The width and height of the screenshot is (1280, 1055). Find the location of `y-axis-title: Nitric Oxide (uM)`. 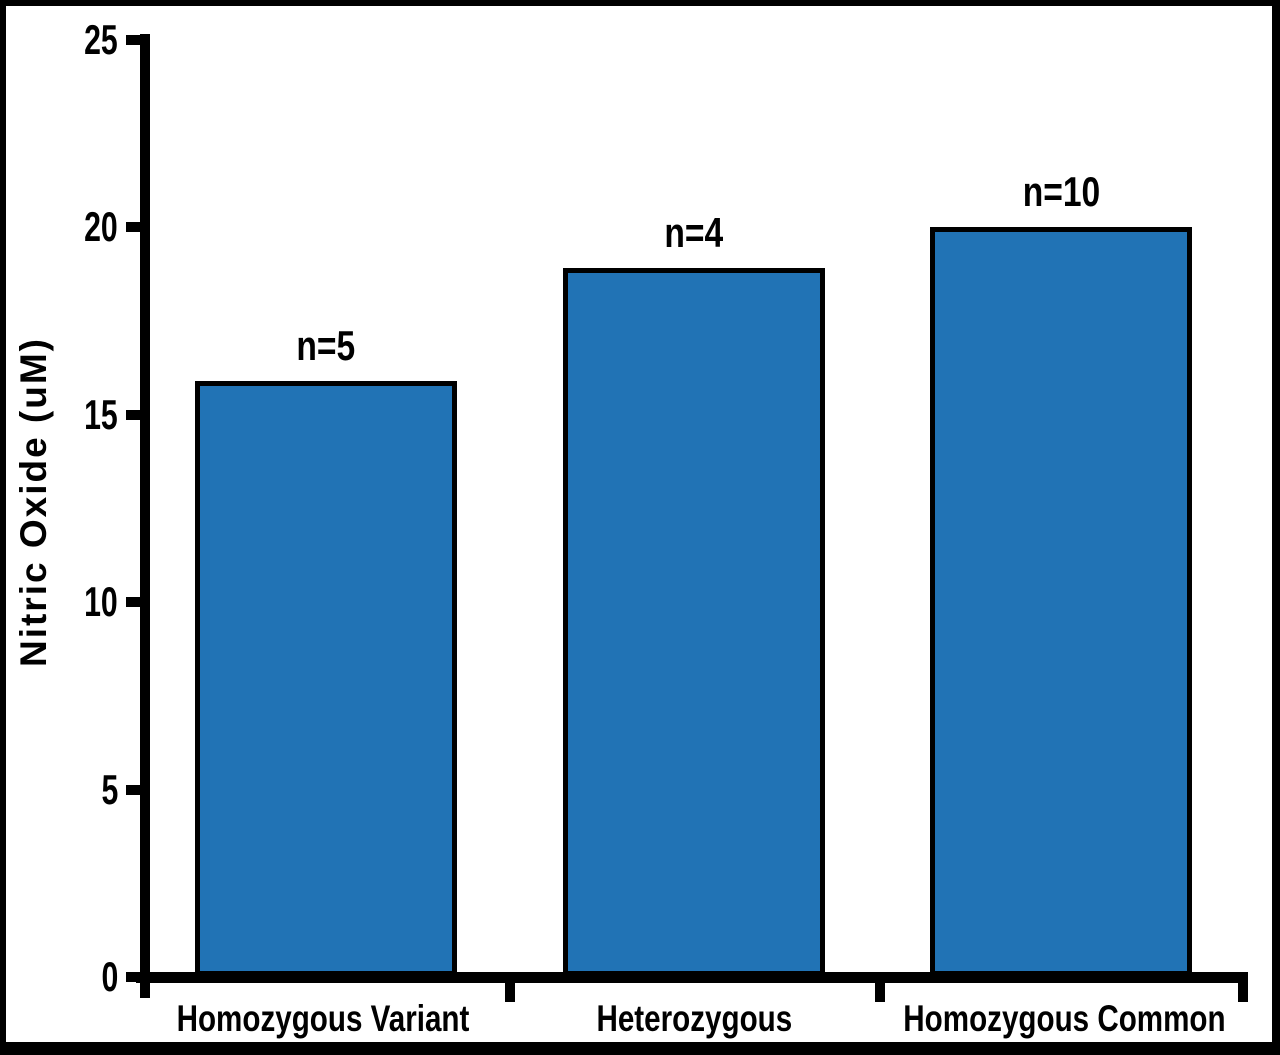

y-axis-title: Nitric Oxide (uM) is located at coordinates (34, 502).